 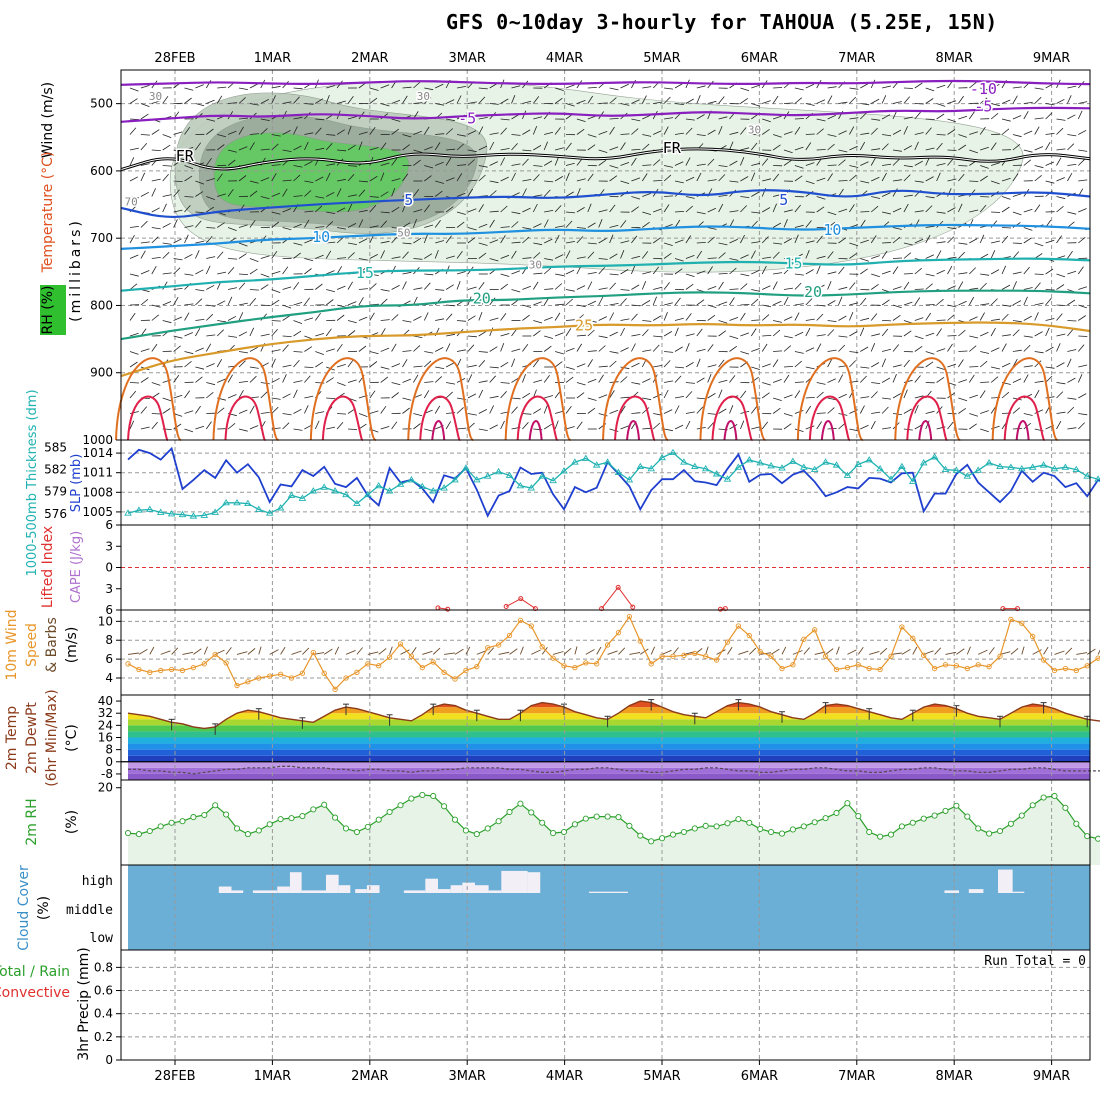 I want to click on ylabel-cloud-units: (%), so click(x=44, y=908).